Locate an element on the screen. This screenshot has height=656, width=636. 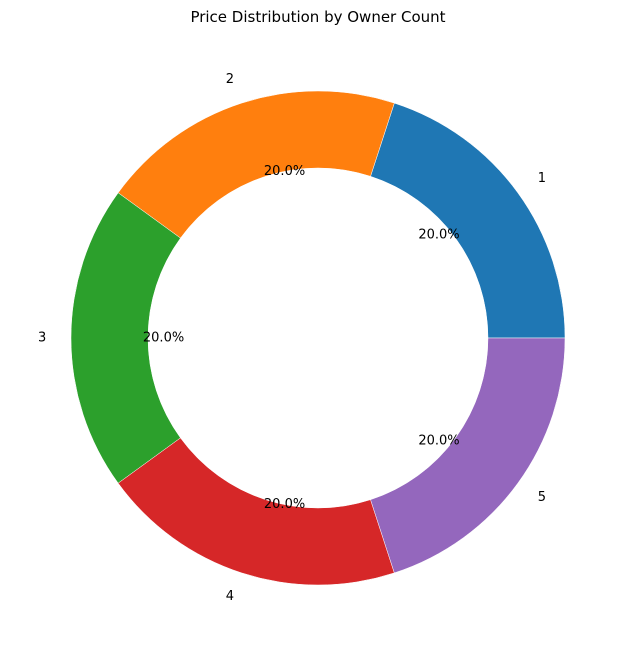
percent-label-3: 20.0% is located at coordinates (163, 338).